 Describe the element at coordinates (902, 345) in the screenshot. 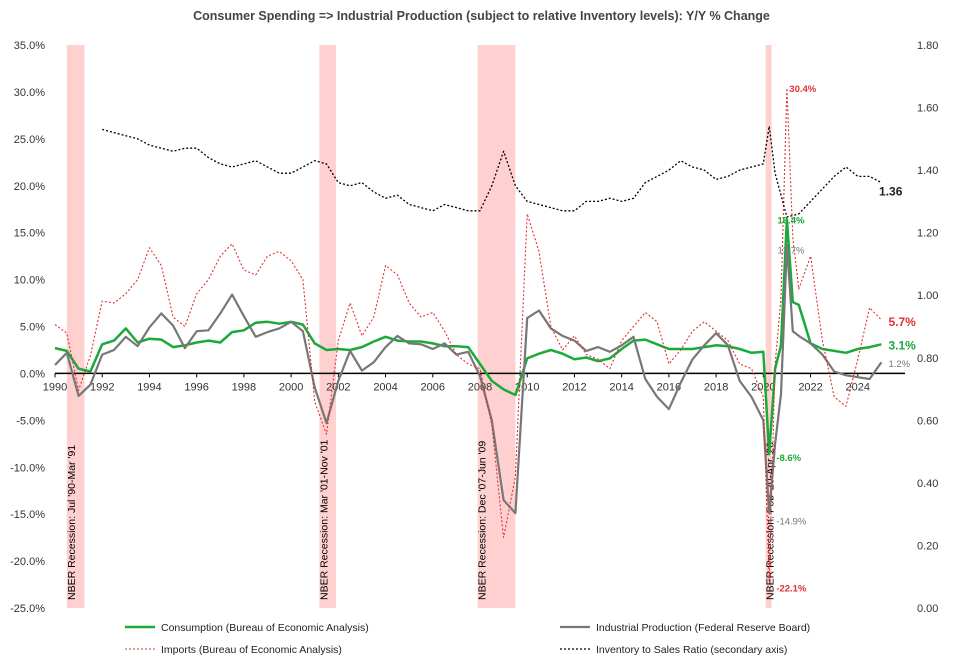

I see `annotation-label: 3.1%` at that location.